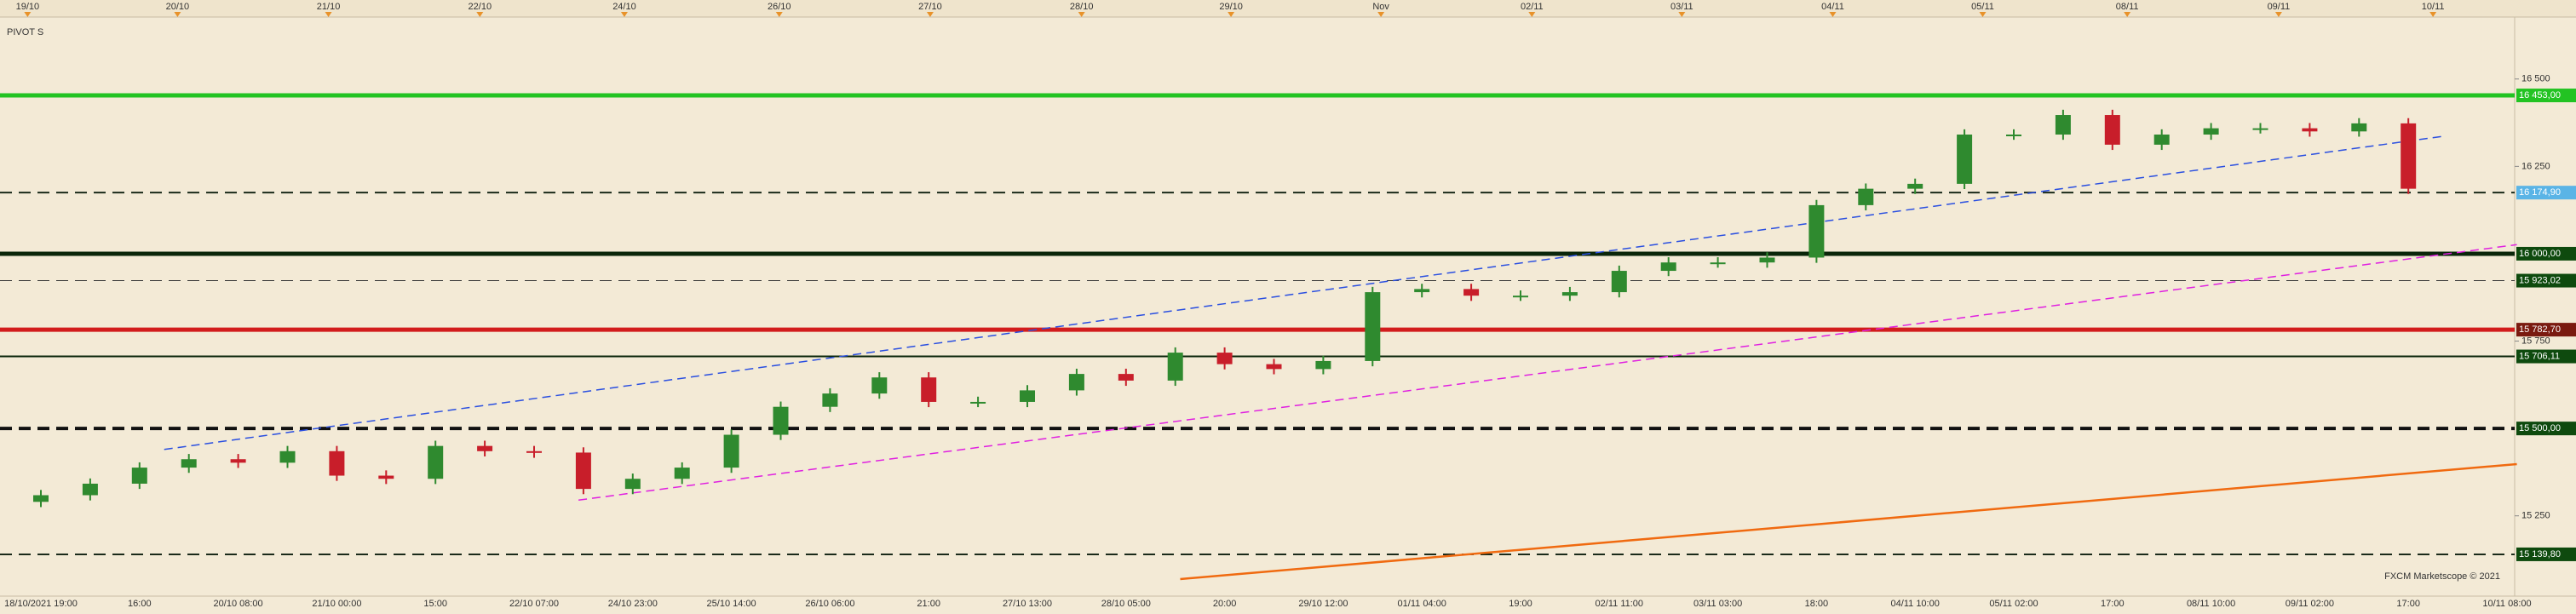 The width and height of the screenshot is (2576, 614). I want to click on day-label: 03/11, so click(1681, 7).